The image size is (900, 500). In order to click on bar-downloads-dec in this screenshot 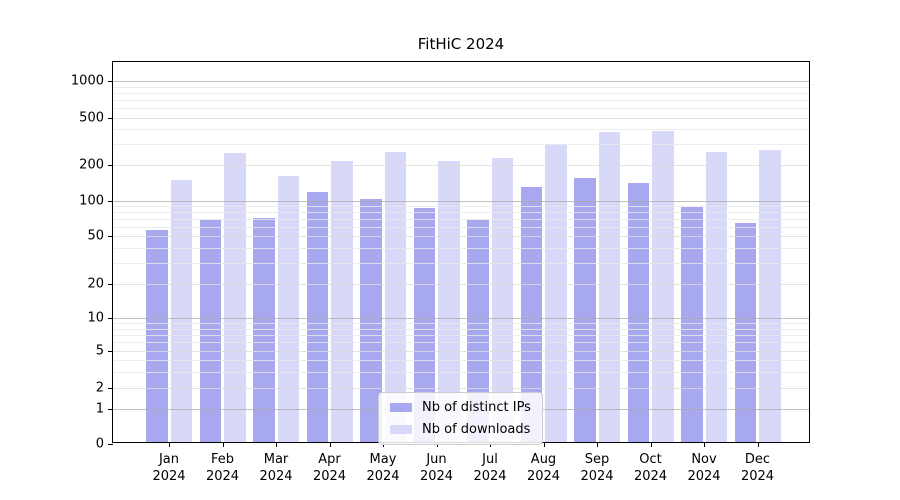, I will do `click(770, 295)`.